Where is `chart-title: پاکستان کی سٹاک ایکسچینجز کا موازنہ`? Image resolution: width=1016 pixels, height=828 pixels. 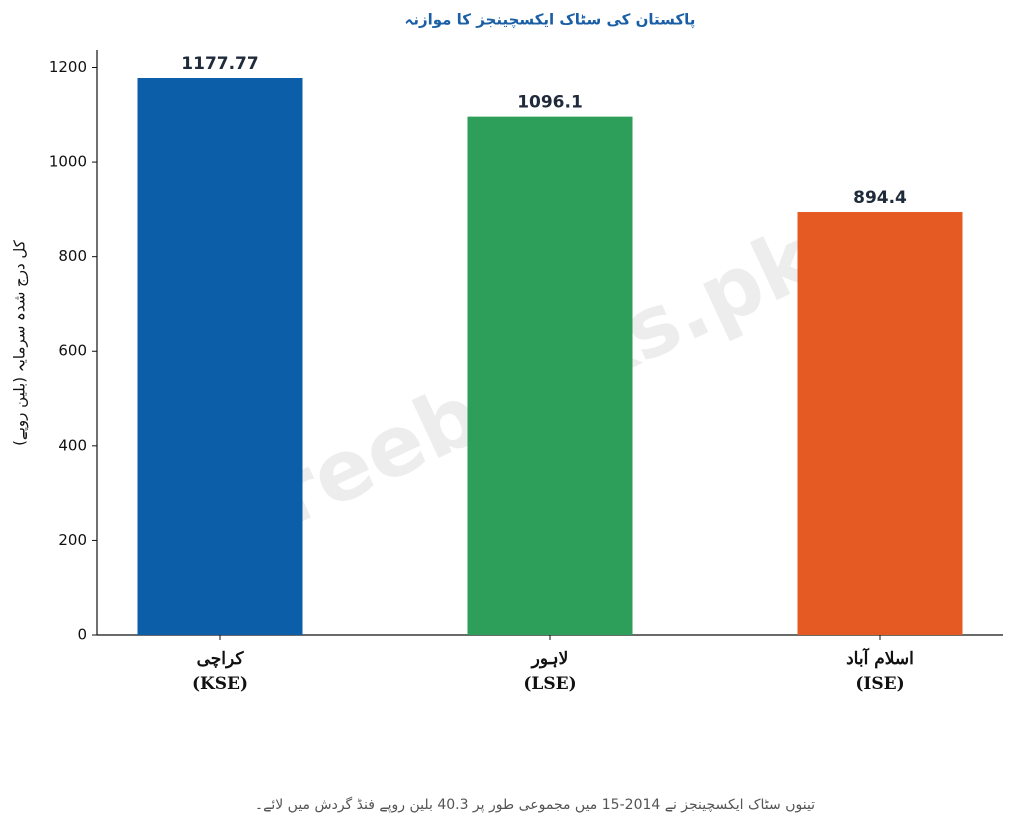
chart-title: پاکستان کی سٹاک ایکسچینجز کا موازنہ is located at coordinates (550, 20).